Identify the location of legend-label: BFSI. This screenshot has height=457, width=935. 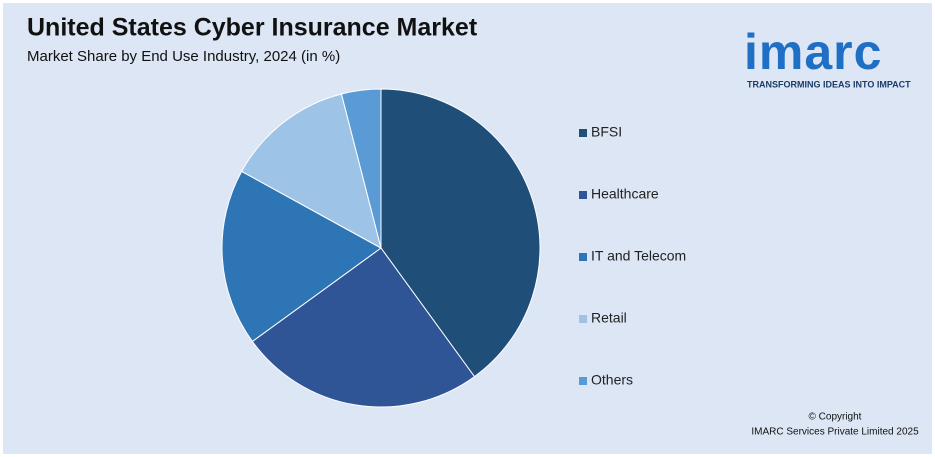
(606, 132).